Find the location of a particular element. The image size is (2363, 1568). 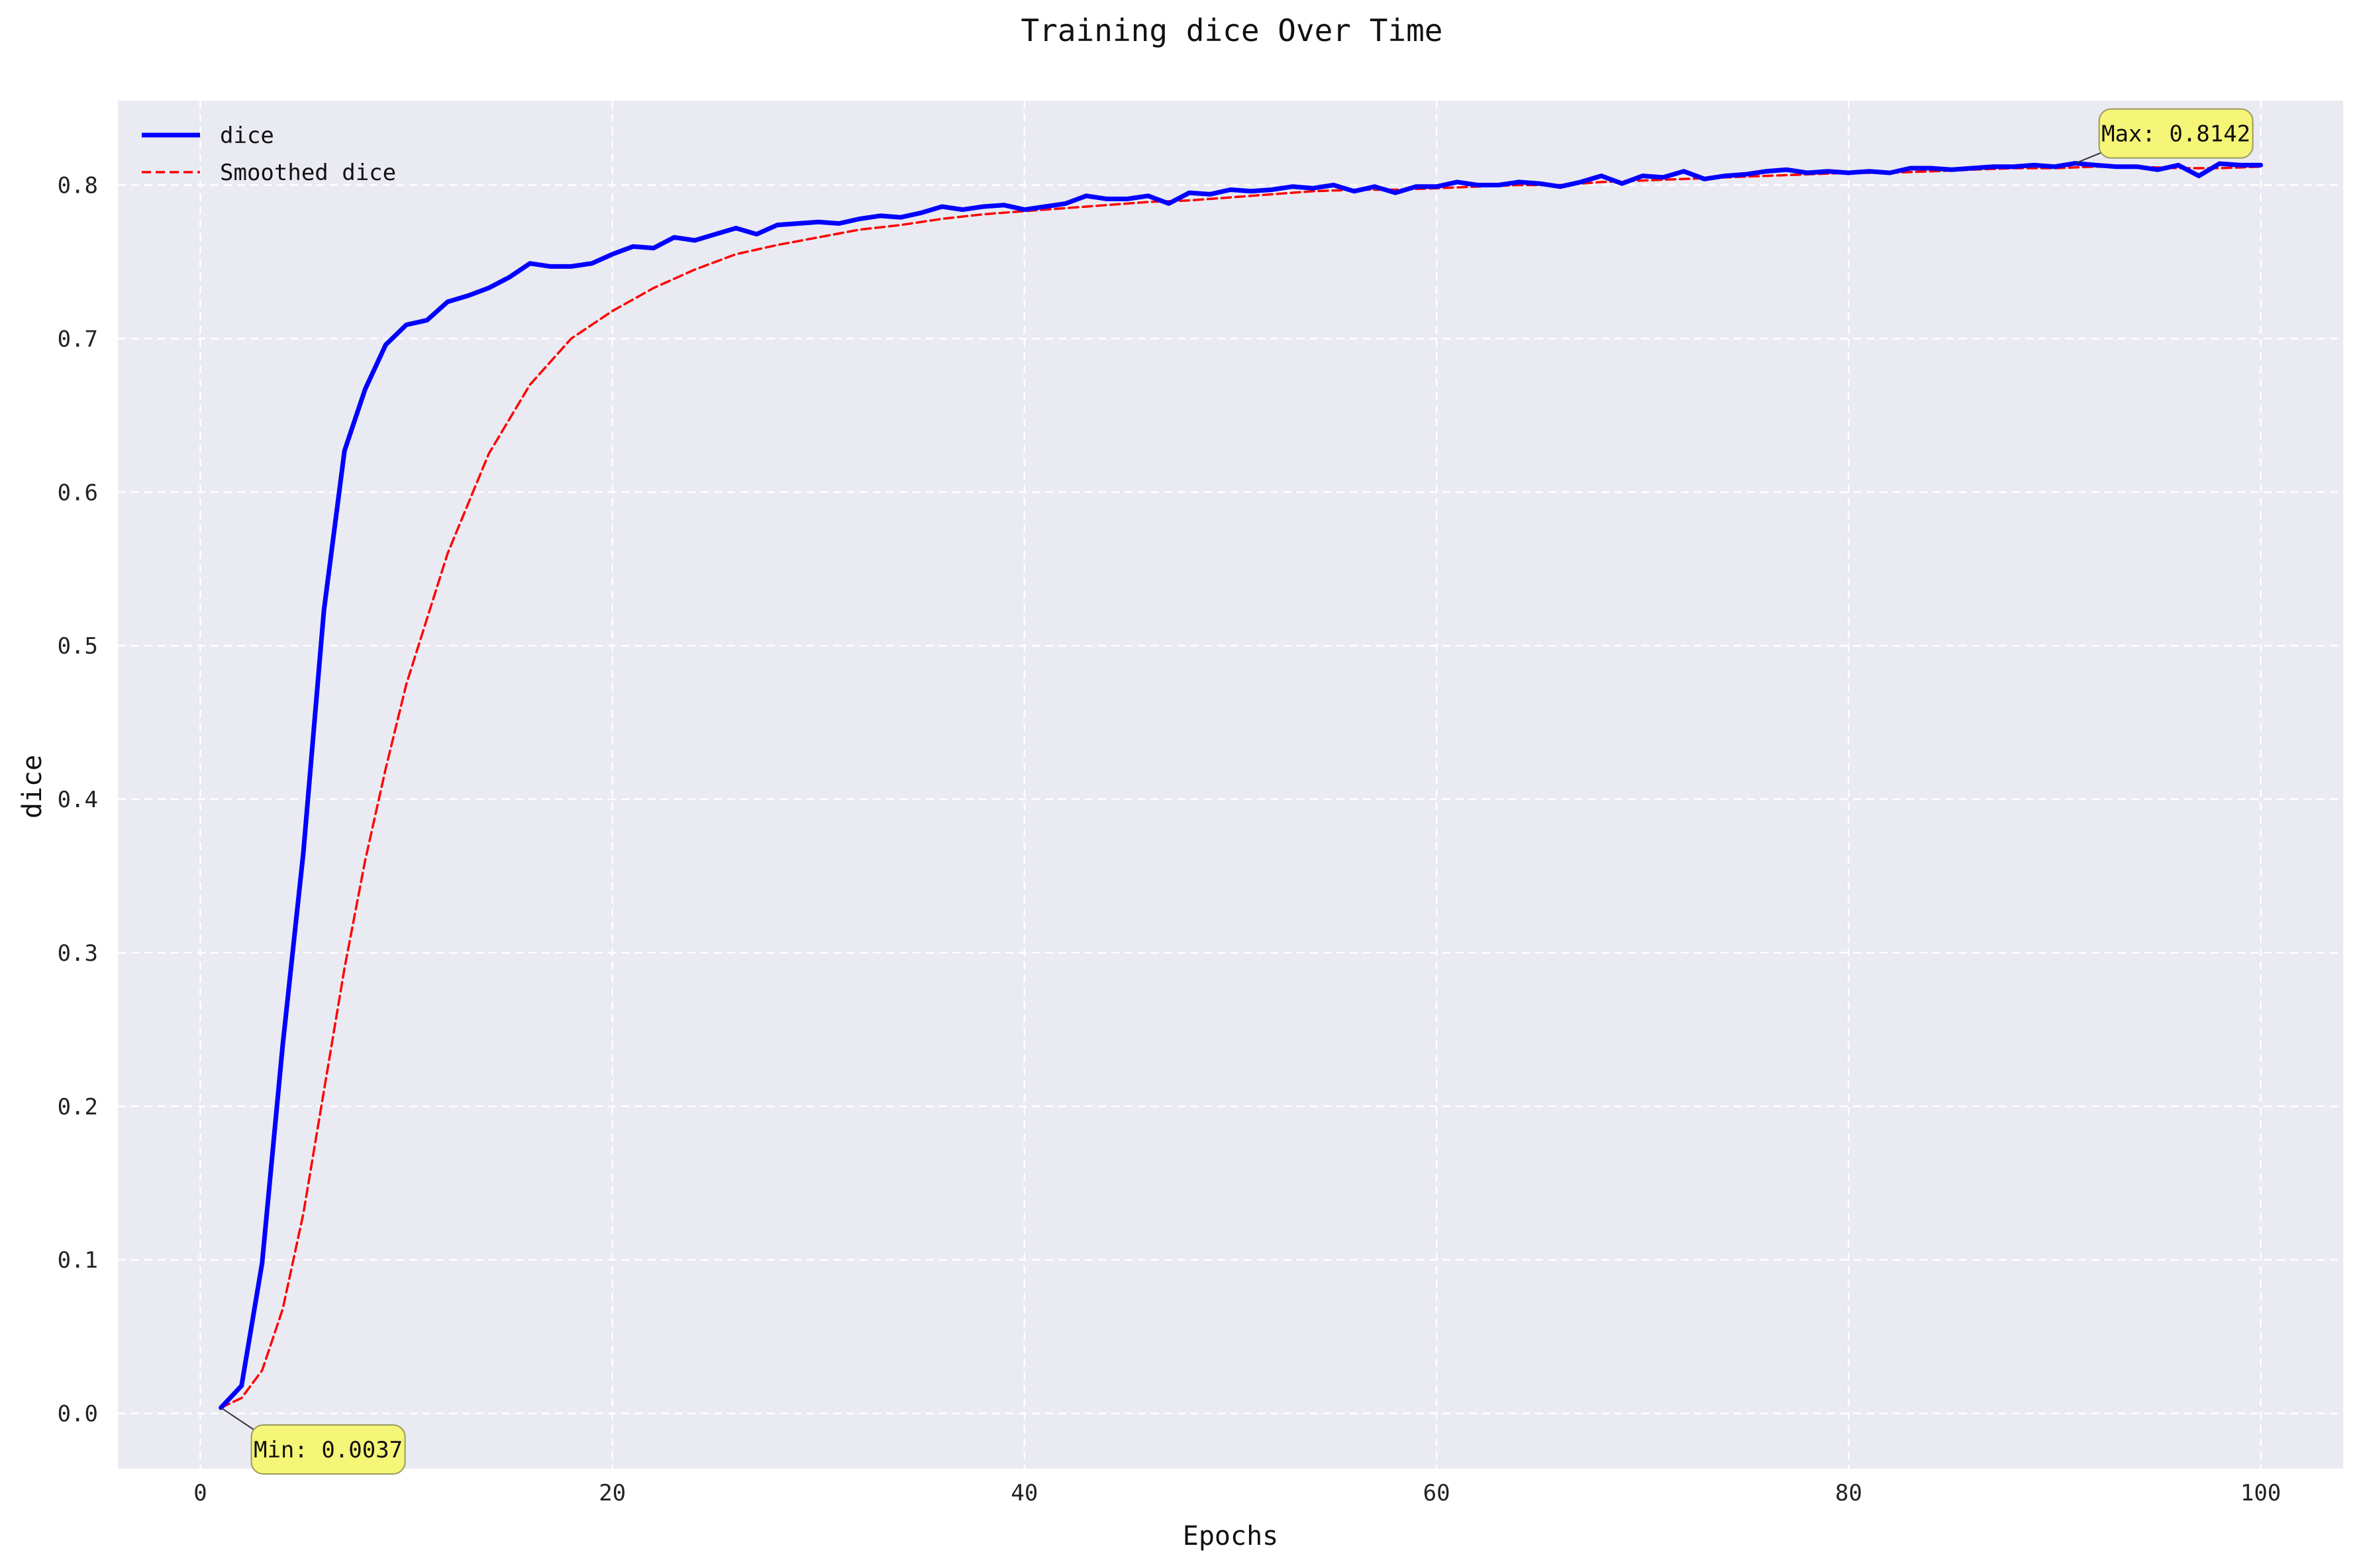

x-tick-label: 20 is located at coordinates (612, 1493).